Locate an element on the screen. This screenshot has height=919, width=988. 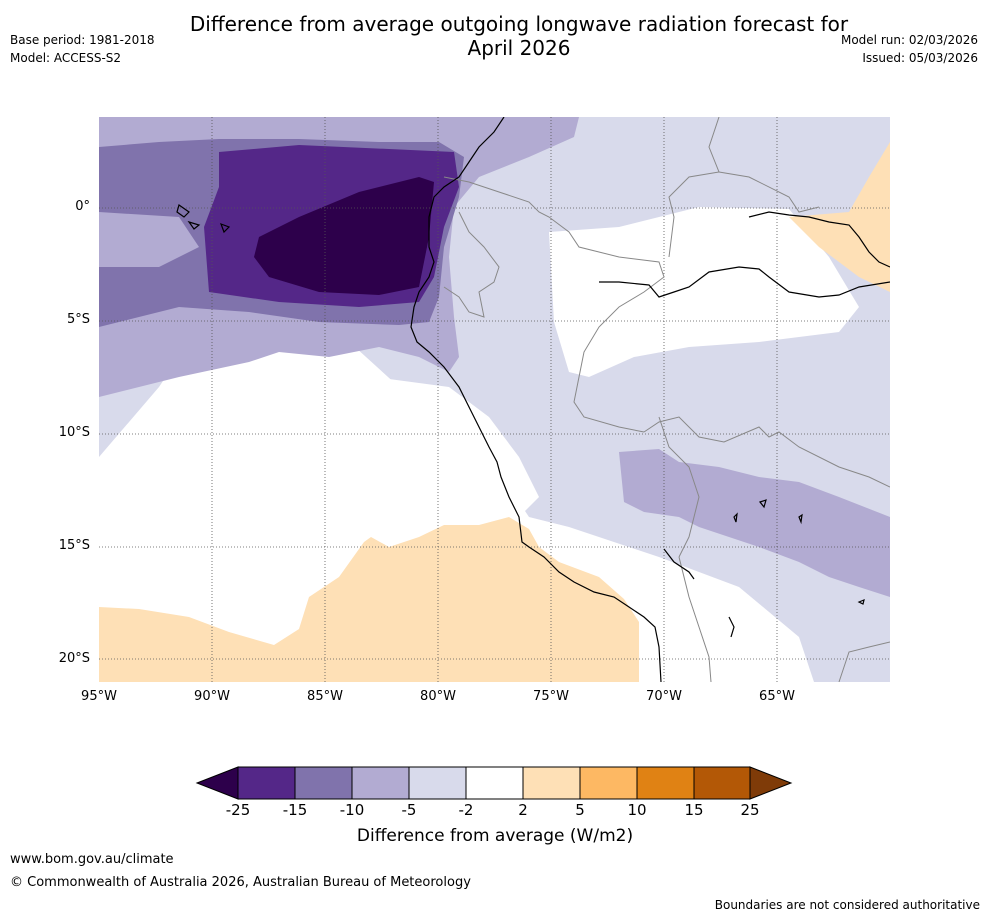
colorbar is located at coordinates (494, 783).